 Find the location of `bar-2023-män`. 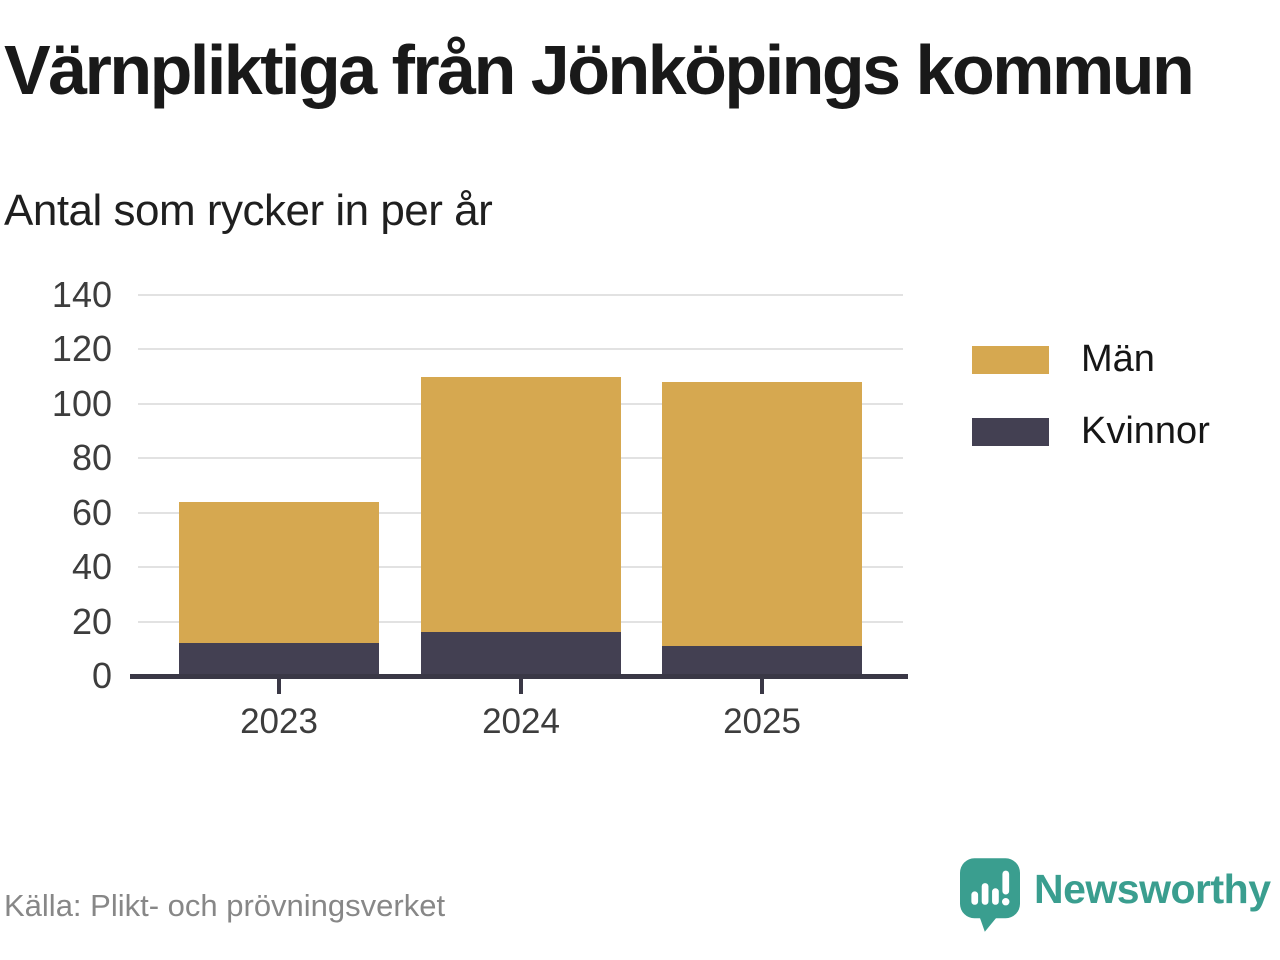

bar-2023-män is located at coordinates (279, 572).